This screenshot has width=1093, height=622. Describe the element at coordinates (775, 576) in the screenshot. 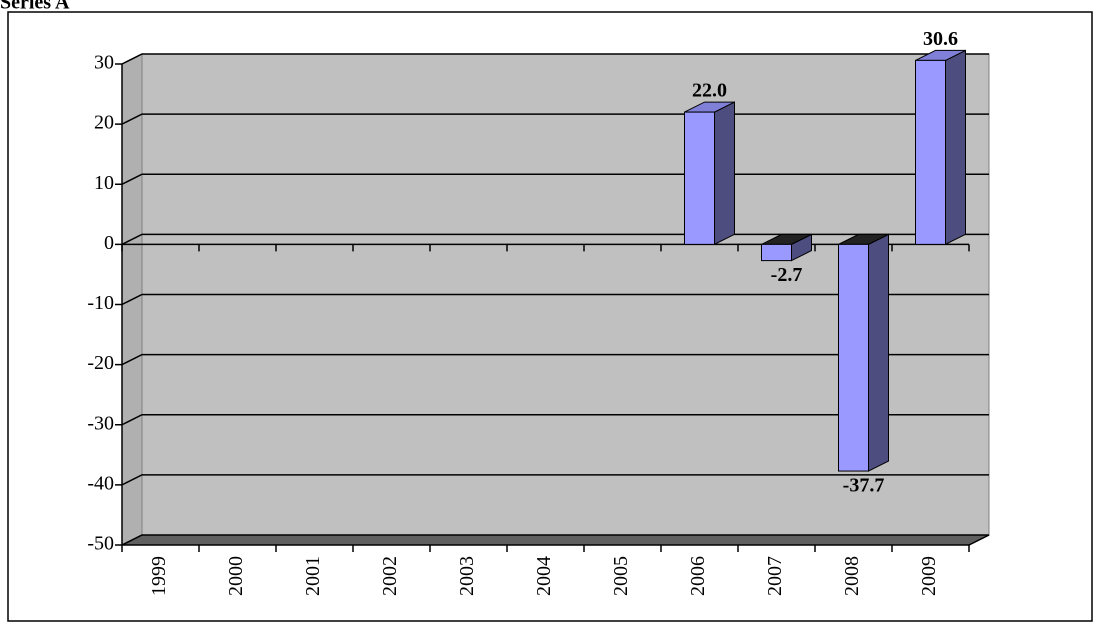

I see `x-tick-label: 2007` at that location.